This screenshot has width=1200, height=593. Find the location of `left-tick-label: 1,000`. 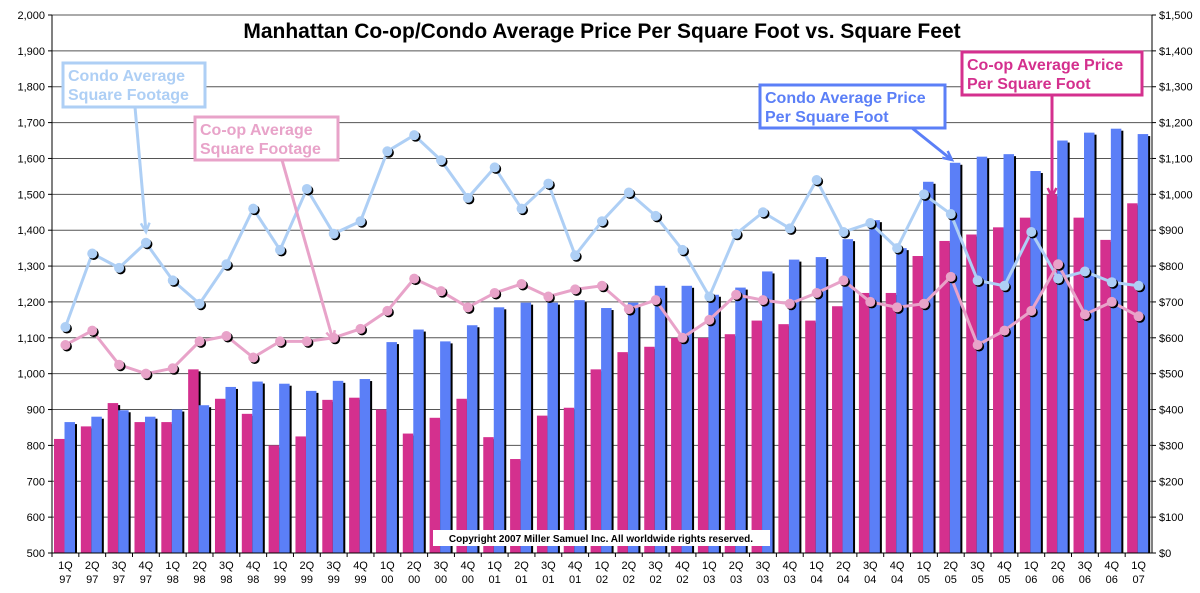

left-tick-label: 1,000 is located at coordinates (31, 375).